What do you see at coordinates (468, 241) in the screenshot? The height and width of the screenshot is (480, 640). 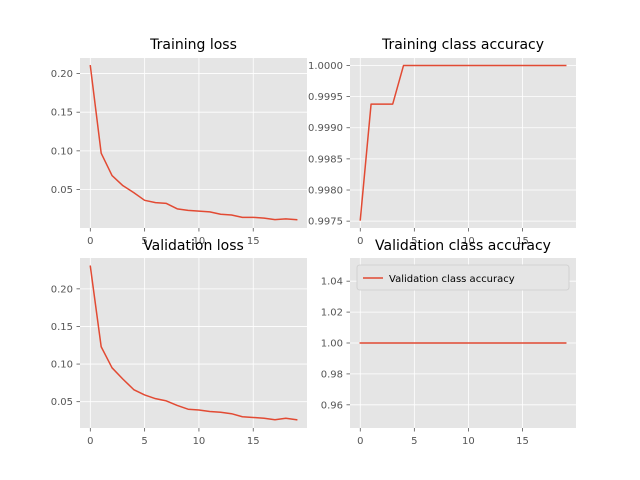 I see `training-class-accuracy-x-tick-label: 10` at bounding box center [468, 241].